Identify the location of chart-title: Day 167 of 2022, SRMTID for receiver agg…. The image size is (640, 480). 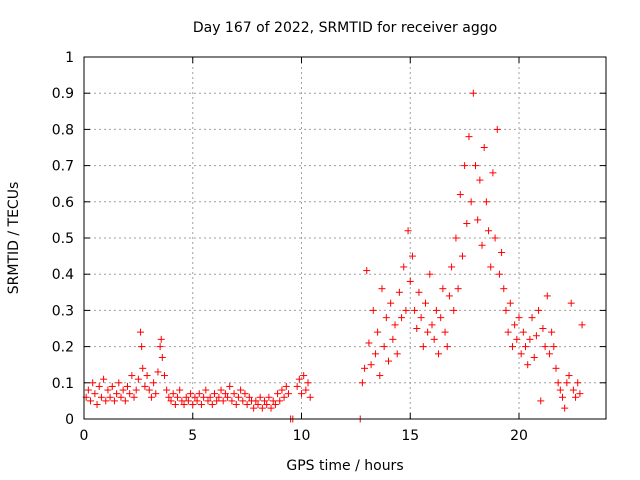
(345, 28).